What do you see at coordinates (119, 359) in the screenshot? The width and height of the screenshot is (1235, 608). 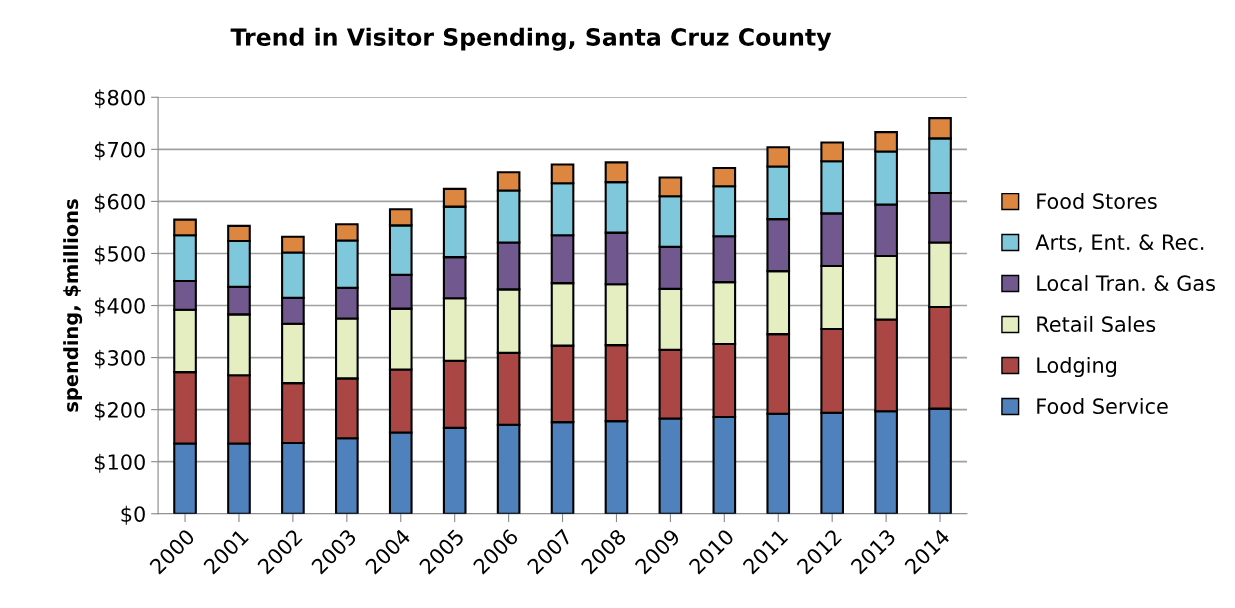 I see `y-tick-label: $300` at bounding box center [119, 359].